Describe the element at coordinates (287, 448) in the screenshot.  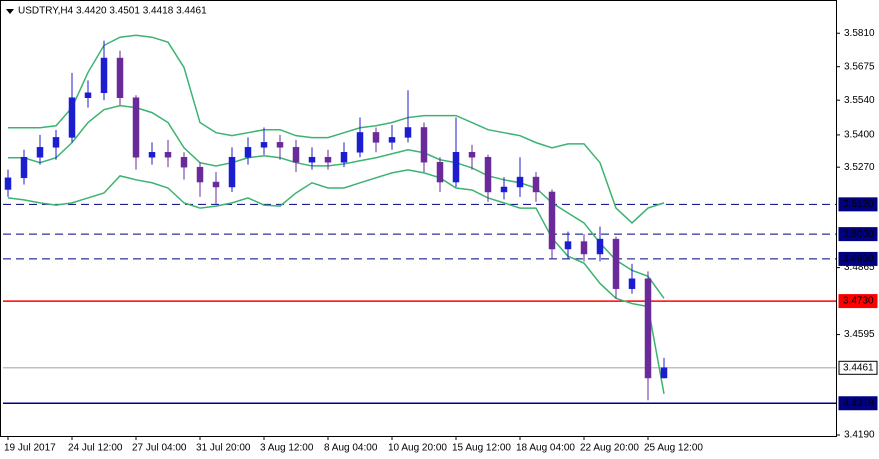
I see `x-tick-label: 3 Aug 12:00` at that location.